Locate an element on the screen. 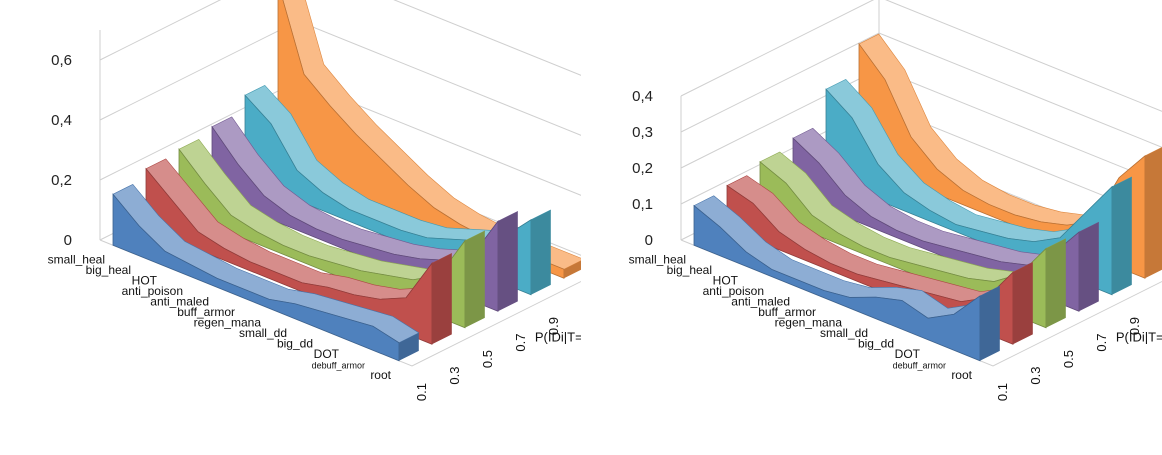  y-tick-label: 0,1 is located at coordinates (642, 204).